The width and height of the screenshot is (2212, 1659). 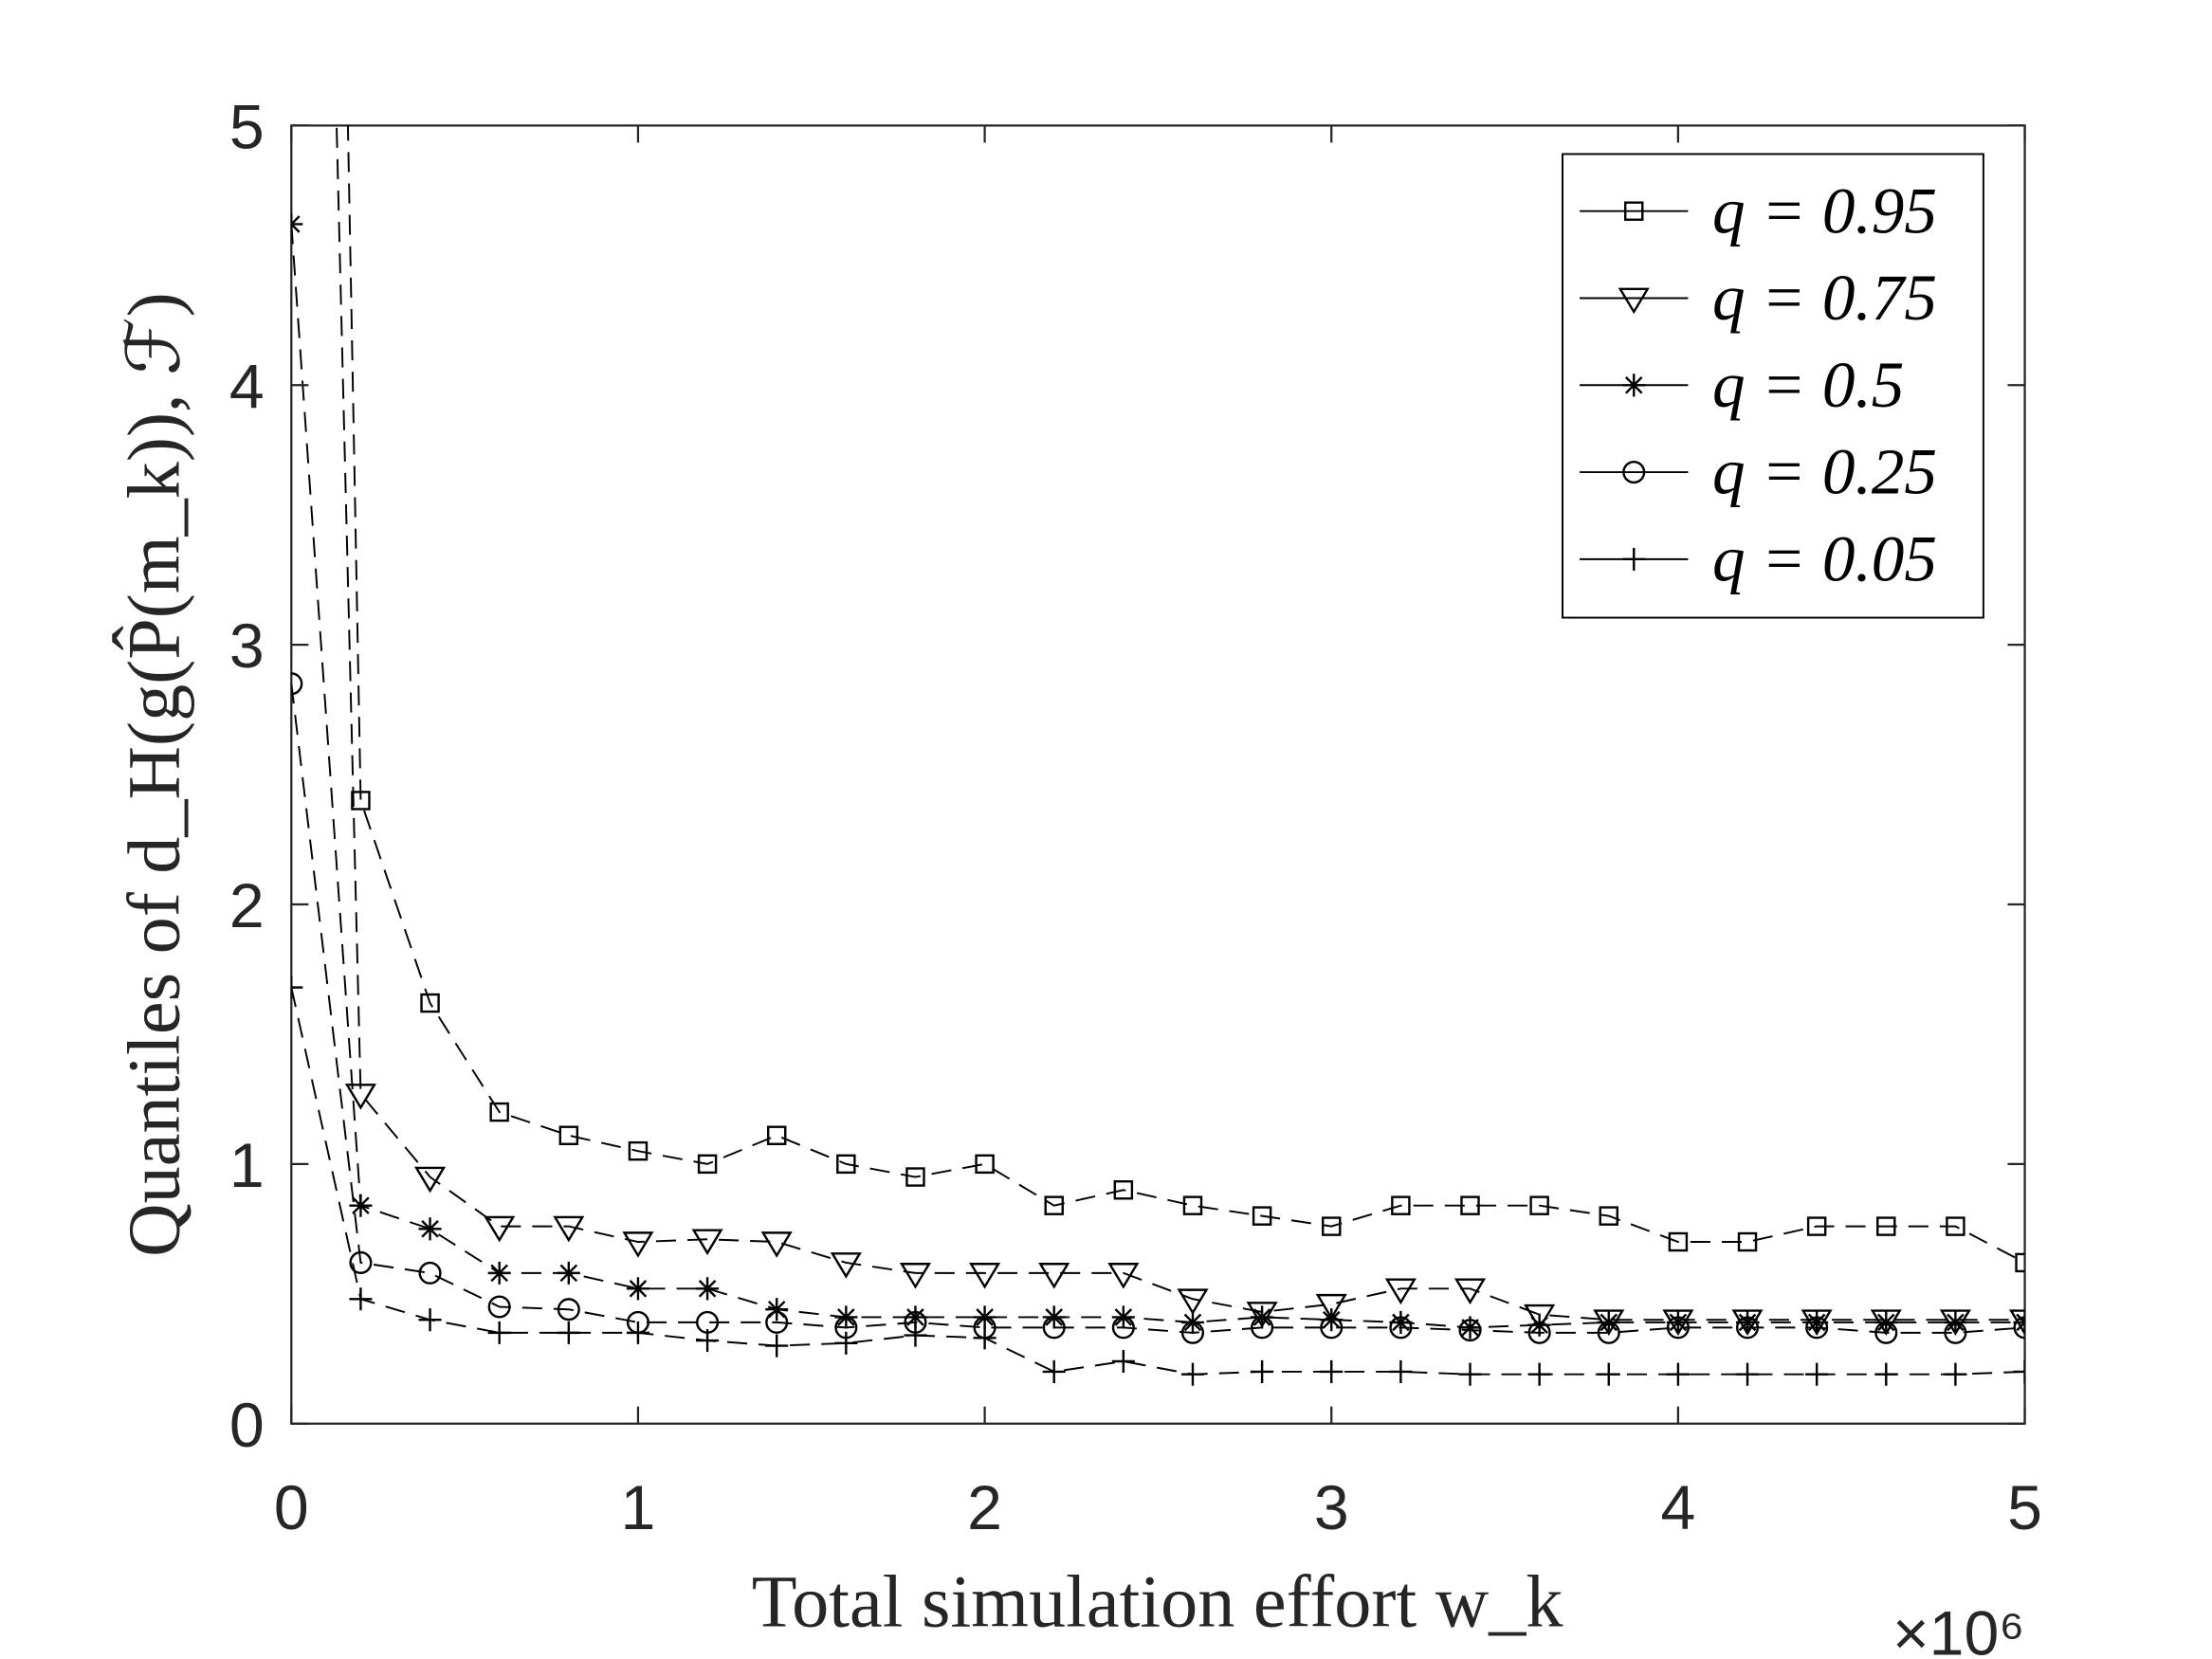 What do you see at coordinates (1824, 209) in the screenshot?
I see `legend-label: q = 0.95` at bounding box center [1824, 209].